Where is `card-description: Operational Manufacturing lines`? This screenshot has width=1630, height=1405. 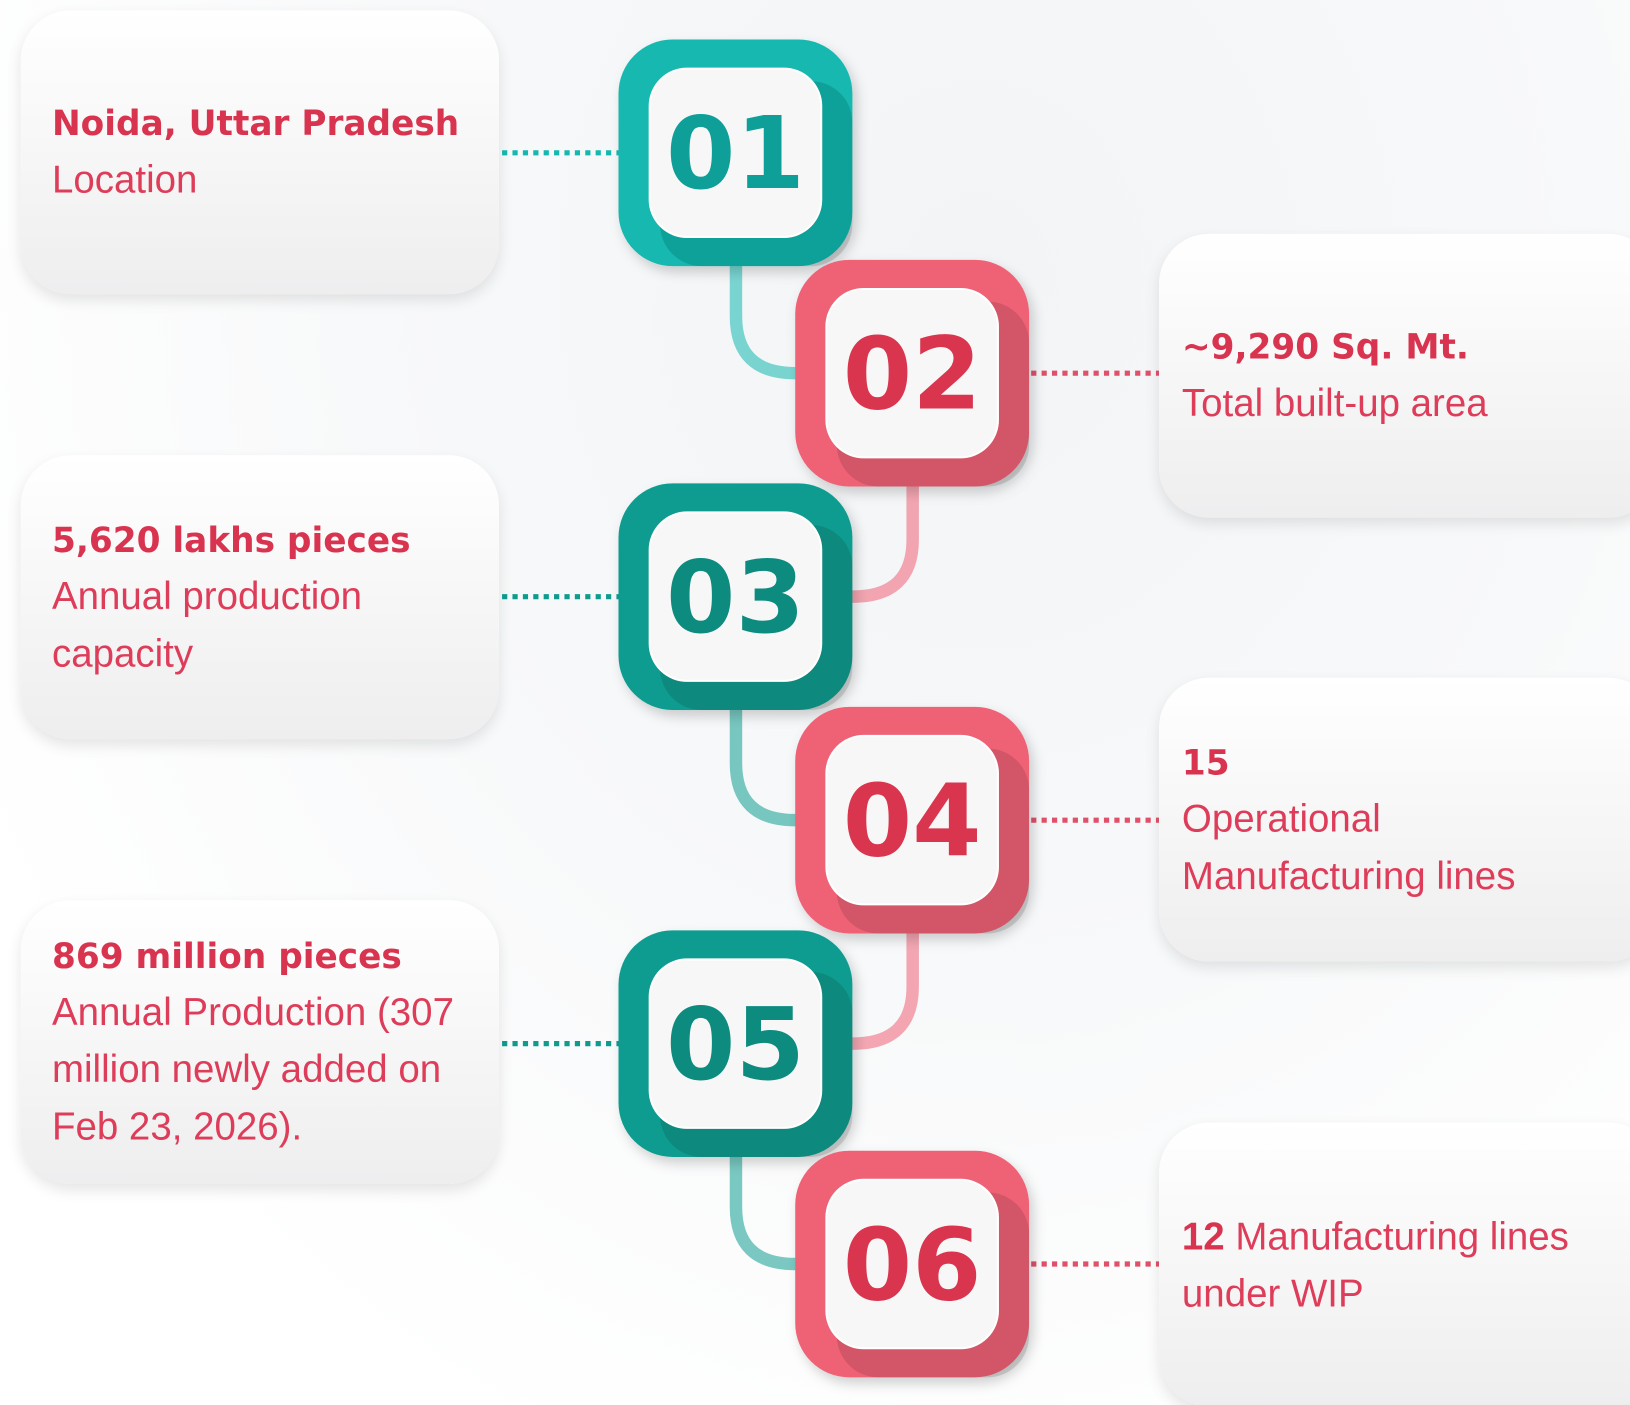 card-description: Operational Manufacturing lines is located at coordinates (1348, 846).